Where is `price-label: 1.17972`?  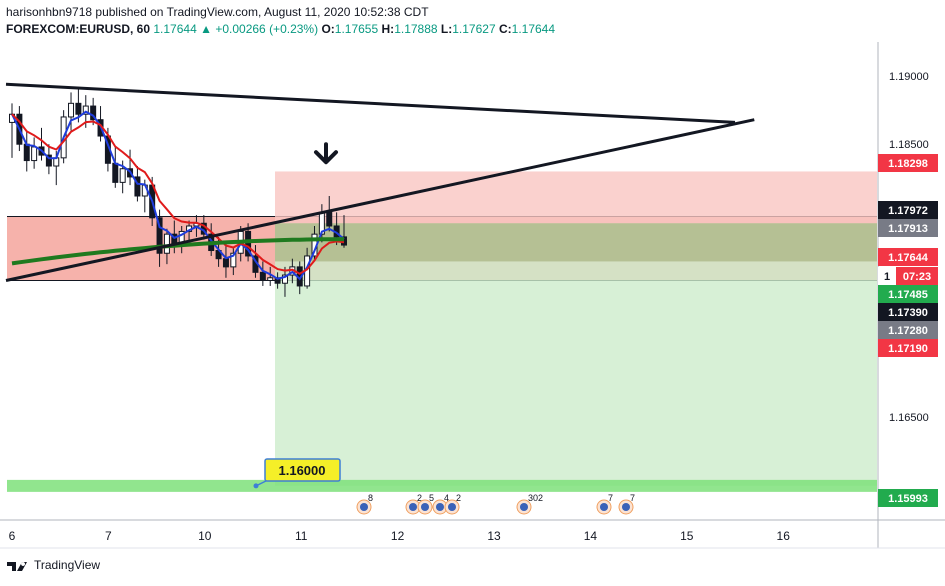
price-label: 1.17972 is located at coordinates (908, 211).